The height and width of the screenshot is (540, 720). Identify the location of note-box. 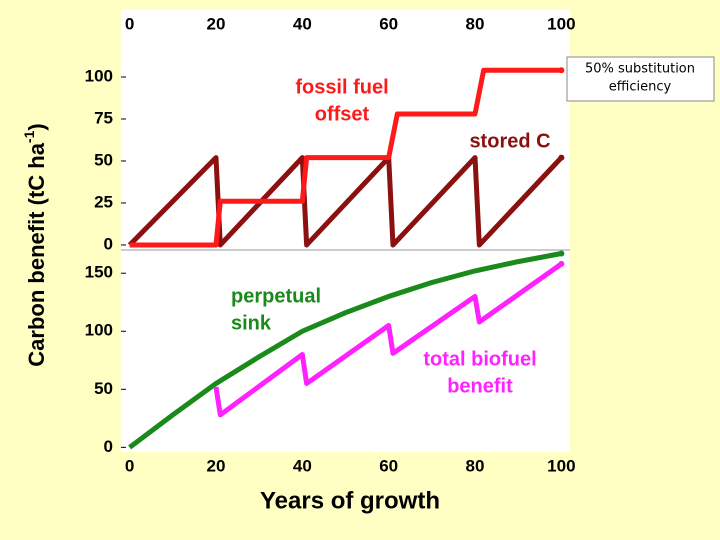
(640, 79).